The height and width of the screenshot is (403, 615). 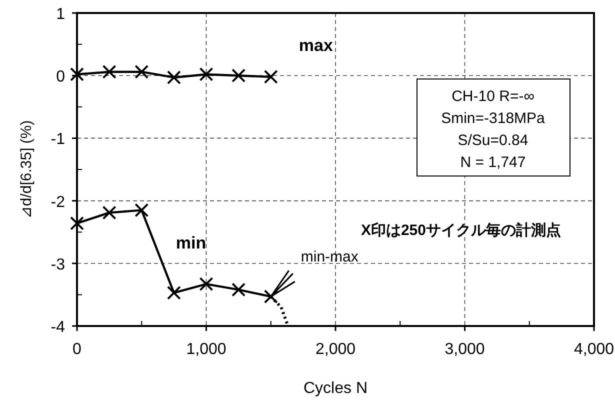 What do you see at coordinates (58, 265) in the screenshot?
I see `y-tick-label: -3` at bounding box center [58, 265].